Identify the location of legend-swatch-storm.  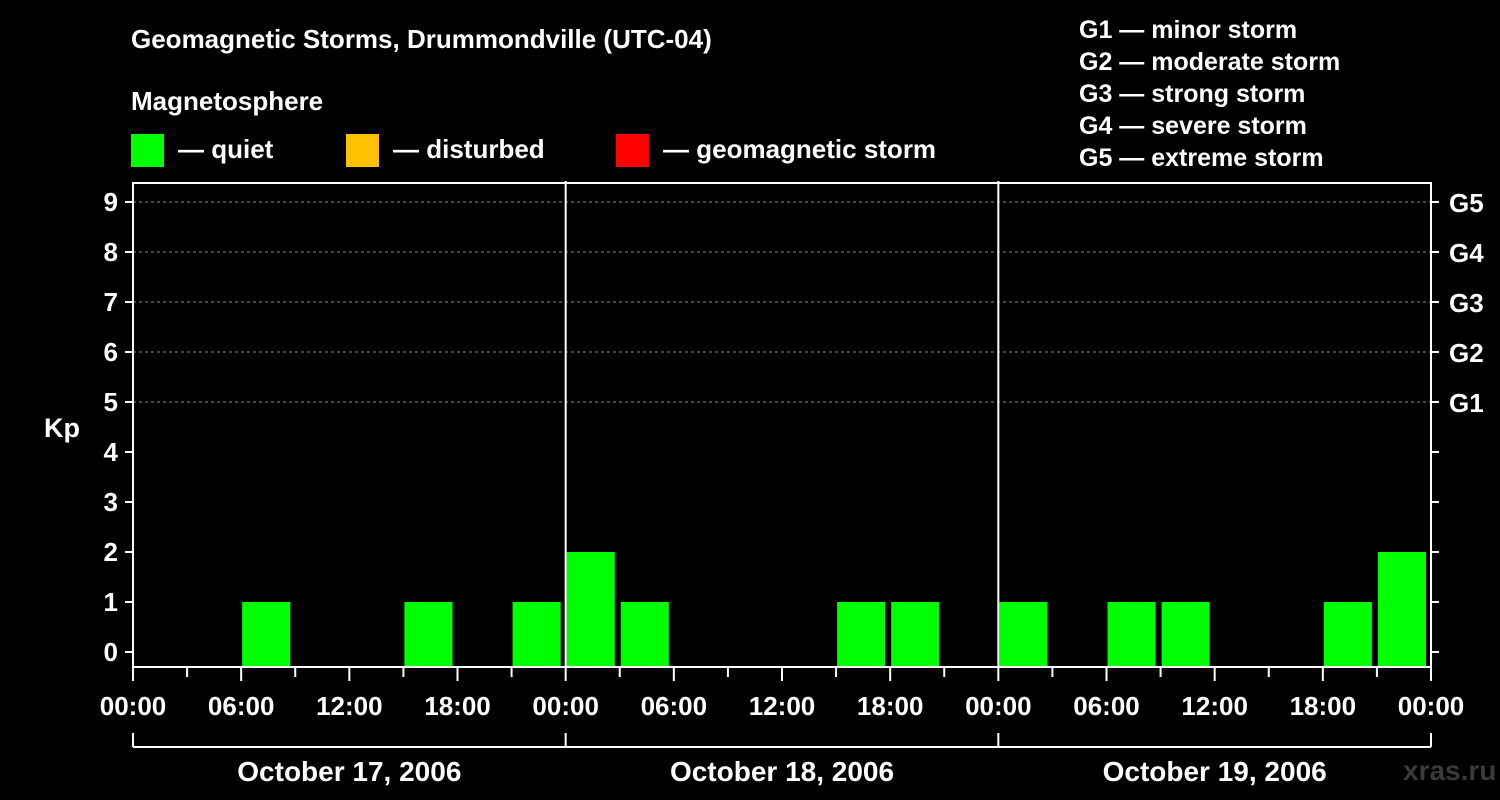
(632, 150).